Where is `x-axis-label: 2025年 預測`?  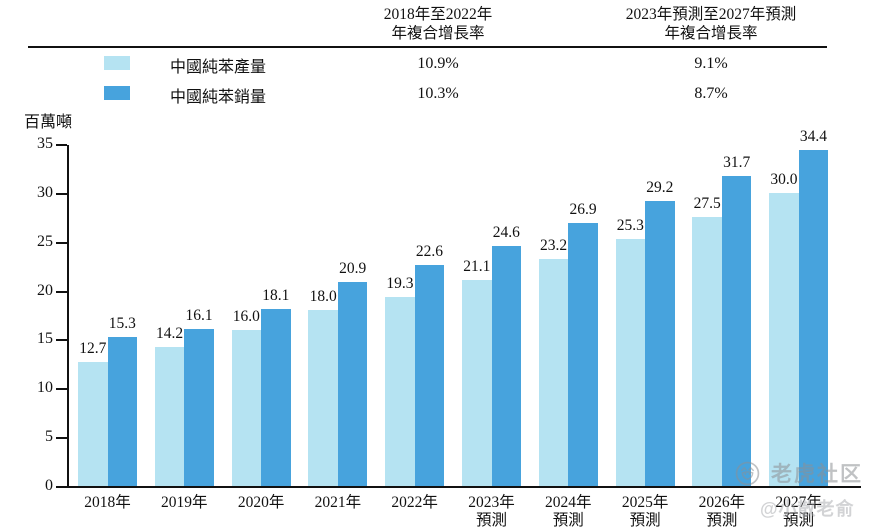
x-axis-label: 2025年 預測 is located at coordinates (645, 511).